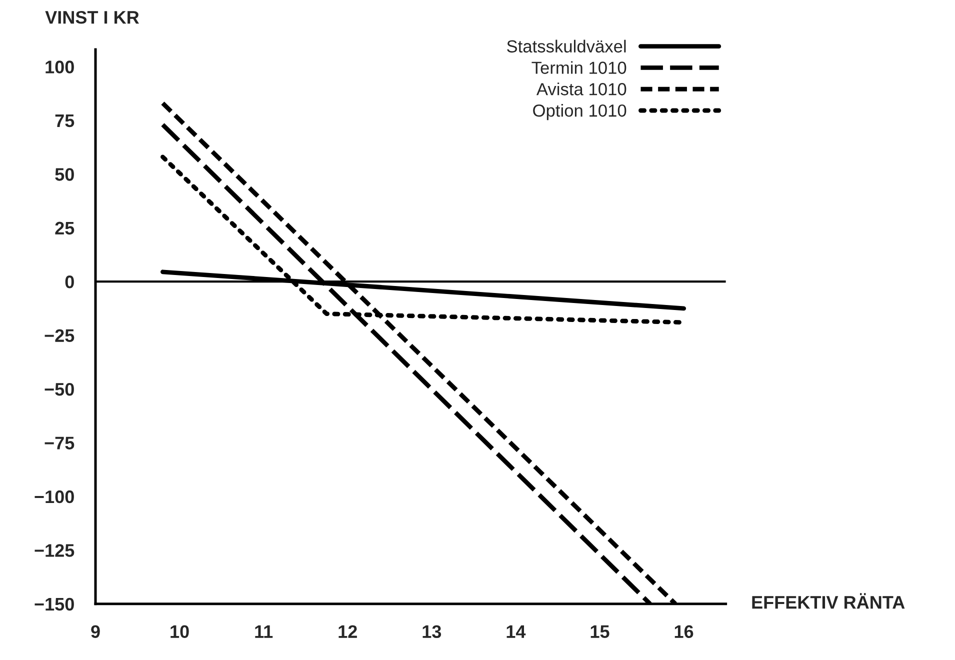  Describe the element at coordinates (64, 174) in the screenshot. I see `y-tick-label: 50` at that location.